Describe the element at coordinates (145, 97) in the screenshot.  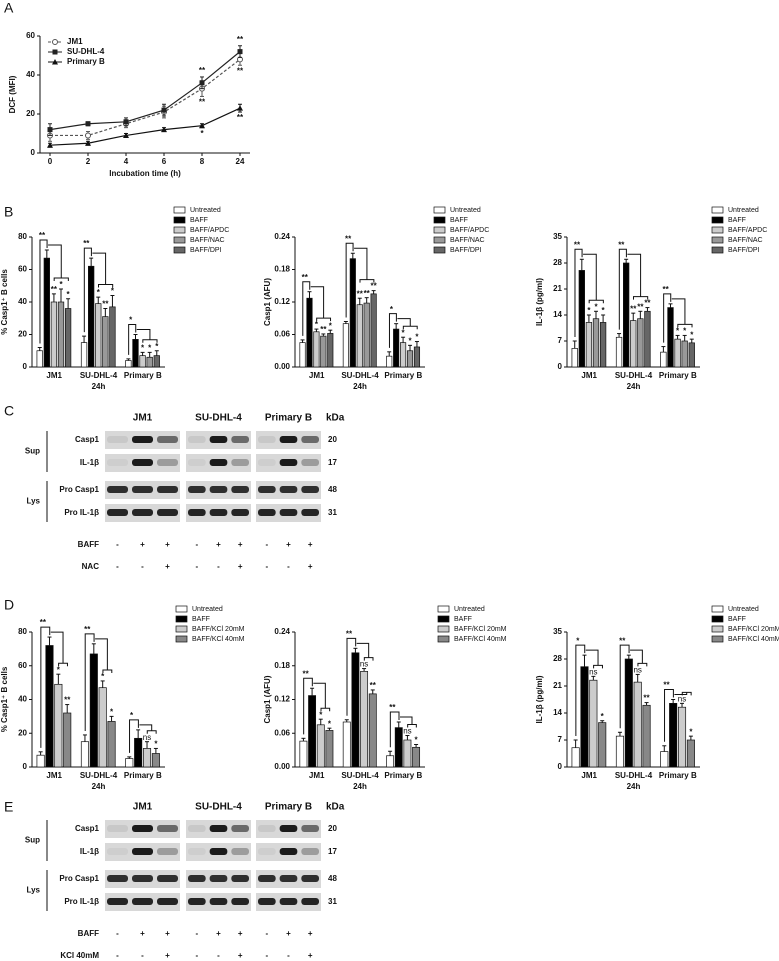
I see `series-line` at that location.